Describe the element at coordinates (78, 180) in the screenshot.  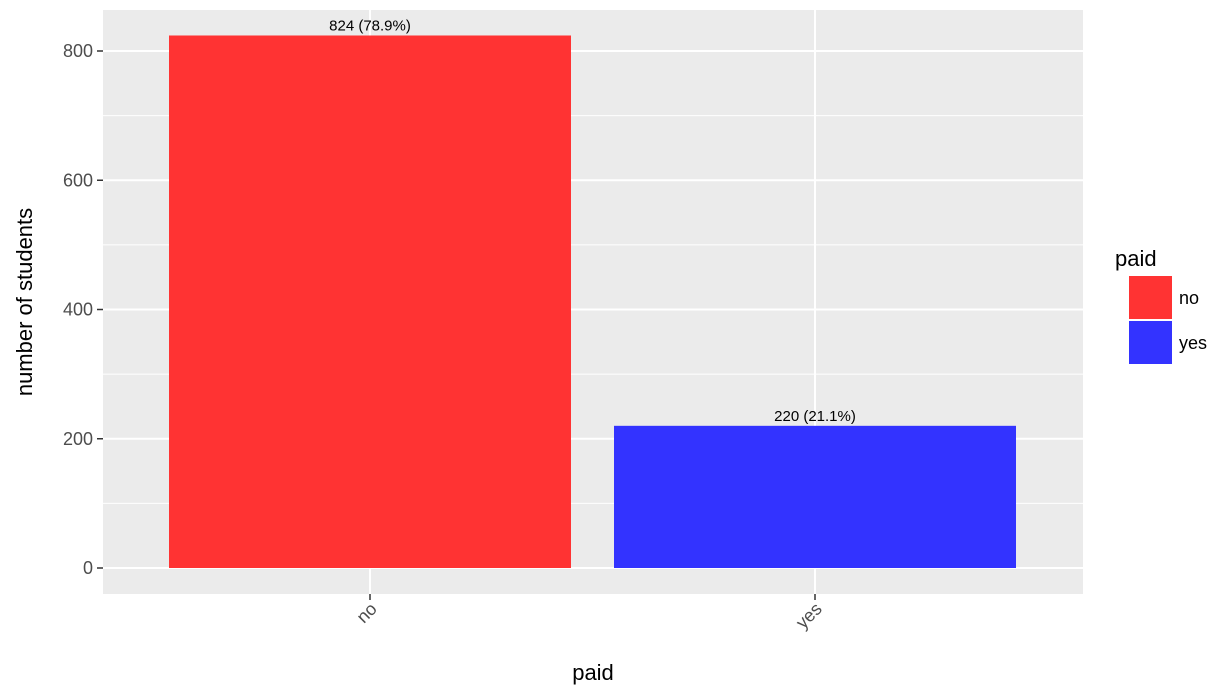
I see `y-tick-label: 600` at that location.